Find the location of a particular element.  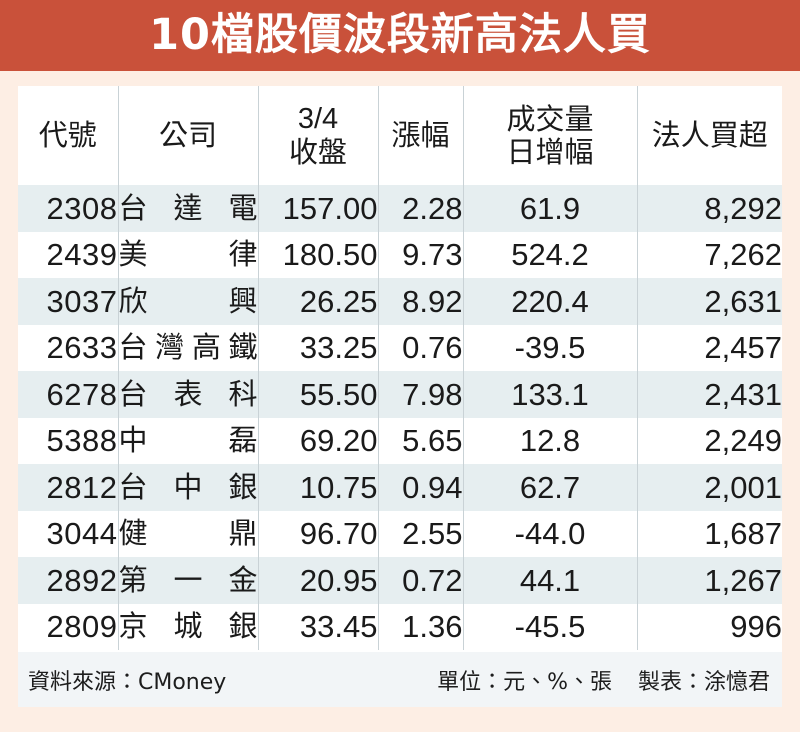

cell-code: 2812 is located at coordinates (82, 487).